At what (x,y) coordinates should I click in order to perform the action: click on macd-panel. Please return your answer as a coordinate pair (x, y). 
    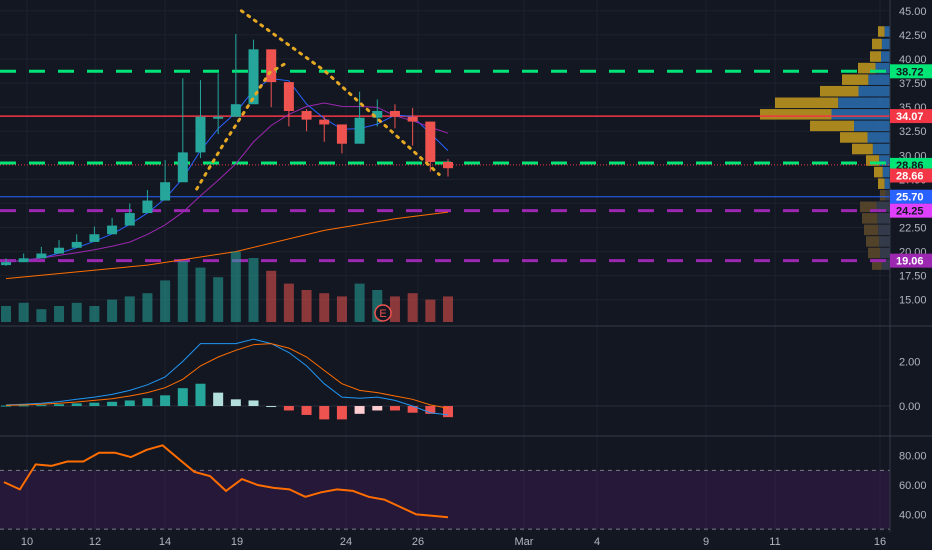
    Looking at the image, I should click on (445, 379).